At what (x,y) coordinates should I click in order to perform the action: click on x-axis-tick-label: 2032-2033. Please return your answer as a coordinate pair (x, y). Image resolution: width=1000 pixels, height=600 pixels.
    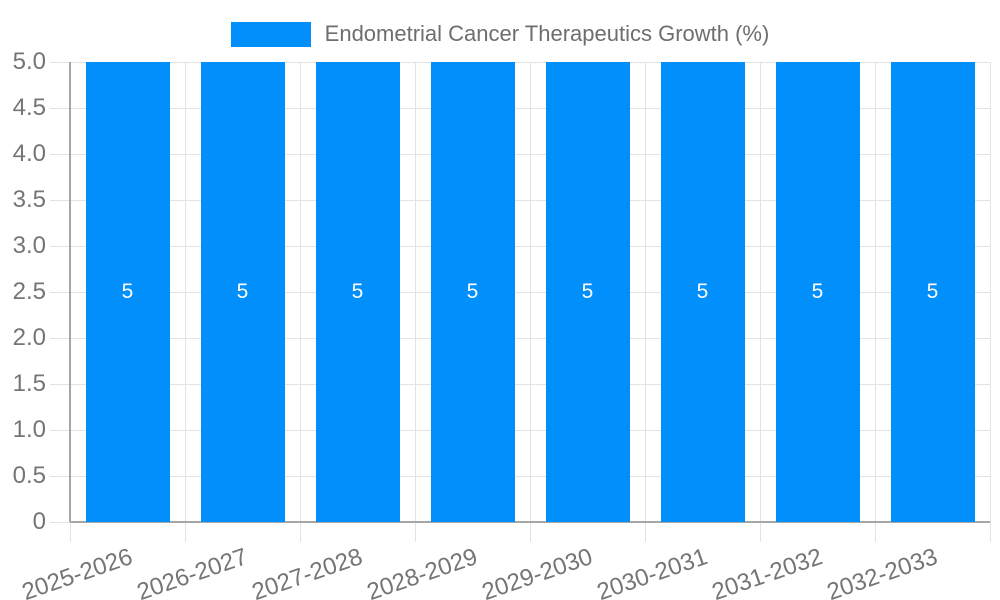
    Looking at the image, I should click on (882, 571).